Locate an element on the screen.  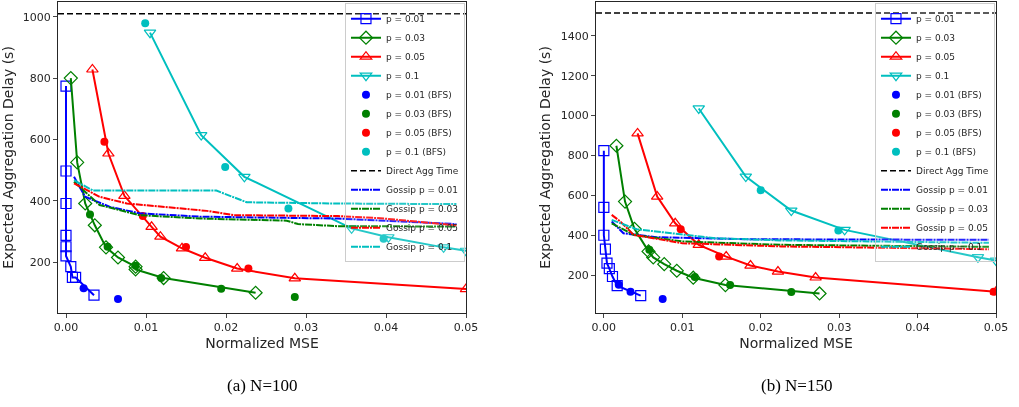
y-tick-label: 1200 is located at coordinates (574, 76).